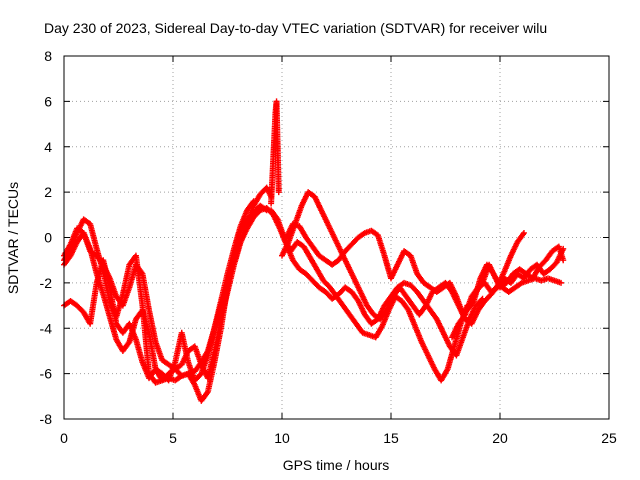 The width and height of the screenshot is (640, 480). Describe the element at coordinates (282, 438) in the screenshot. I see `x-tick-label: 10` at that location.